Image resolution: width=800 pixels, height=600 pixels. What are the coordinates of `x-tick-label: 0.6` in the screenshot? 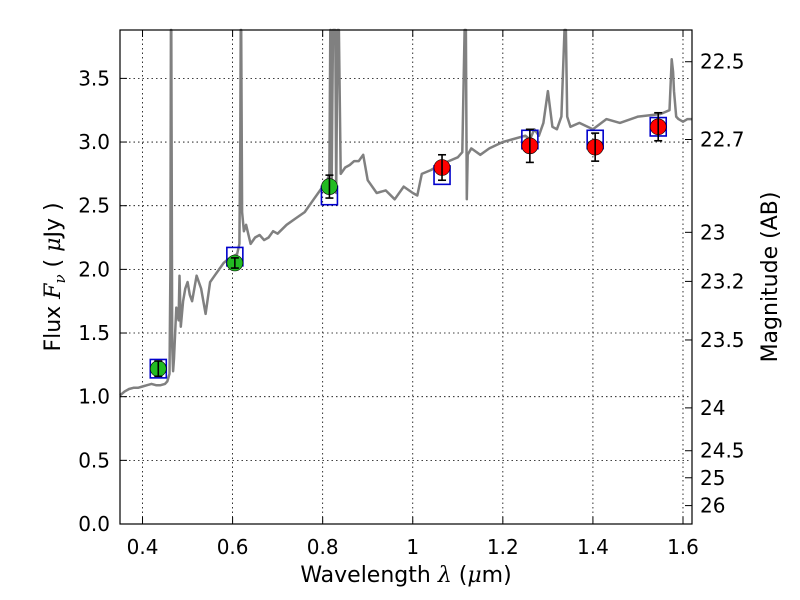 It's located at (233, 547).